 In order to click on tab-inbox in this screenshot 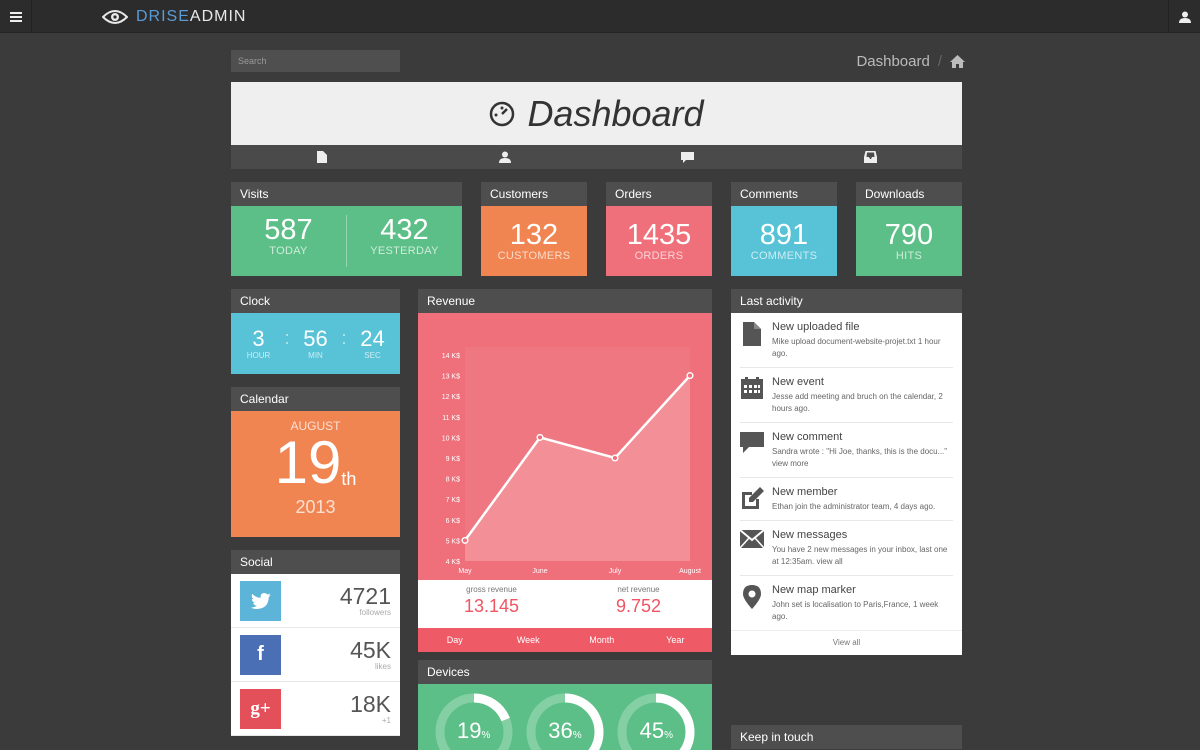, I will do `click(870, 157)`.